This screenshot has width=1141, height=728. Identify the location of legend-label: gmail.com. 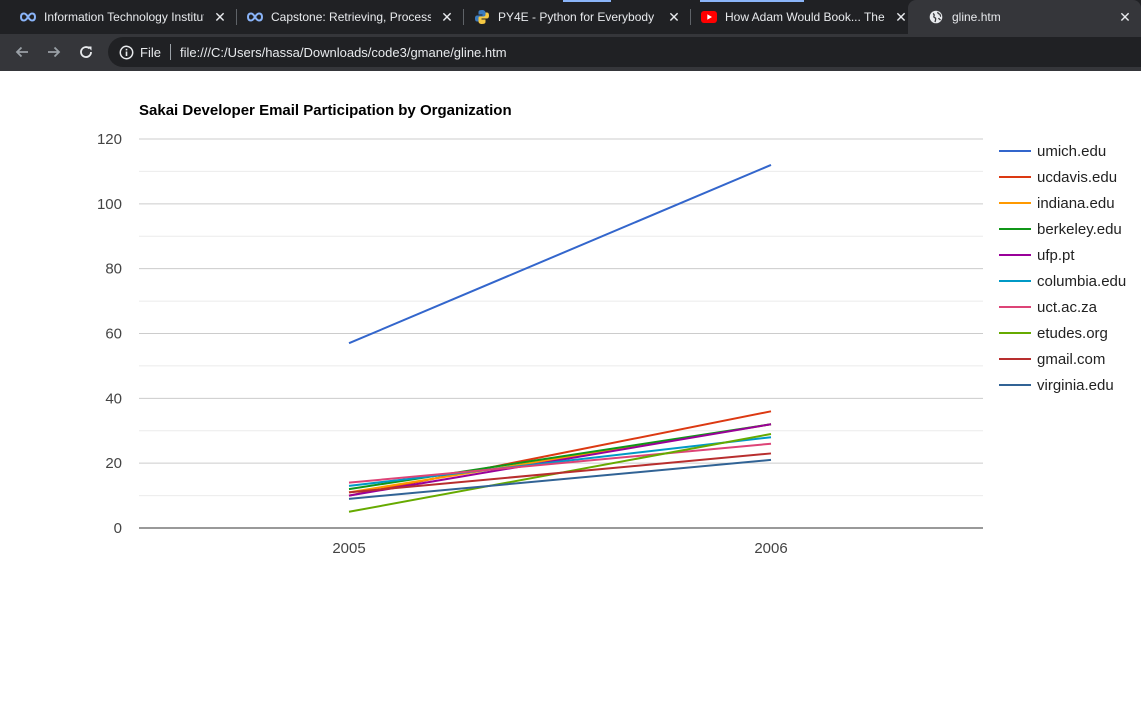
(1071, 359).